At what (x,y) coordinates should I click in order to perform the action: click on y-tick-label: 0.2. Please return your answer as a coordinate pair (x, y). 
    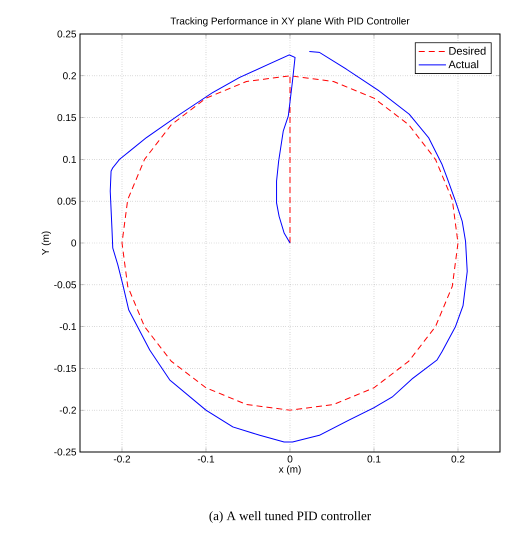
    Looking at the image, I should click on (69, 76).